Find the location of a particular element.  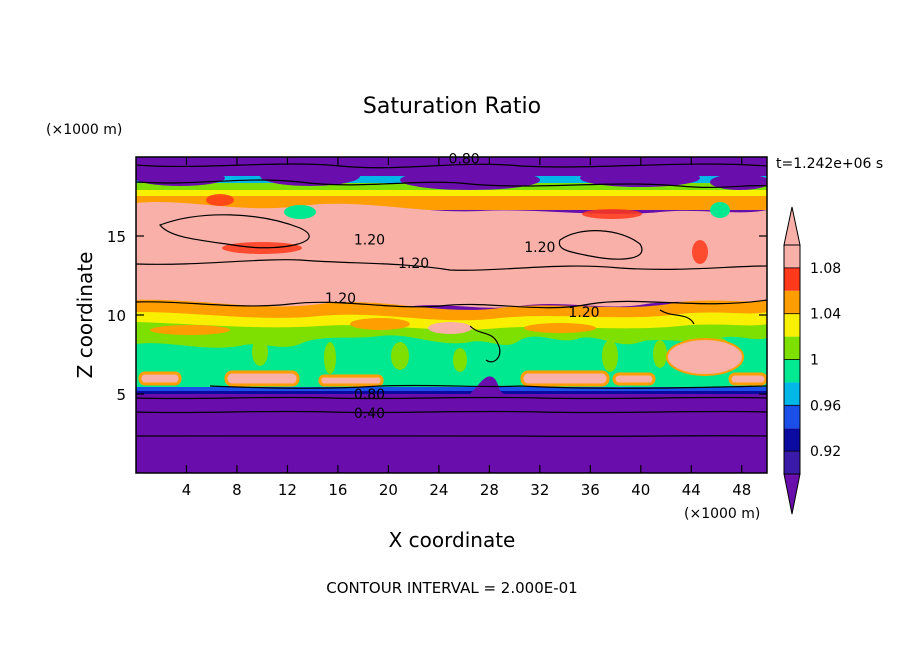

y-axis-title: Z coordinate is located at coordinates (85, 315).